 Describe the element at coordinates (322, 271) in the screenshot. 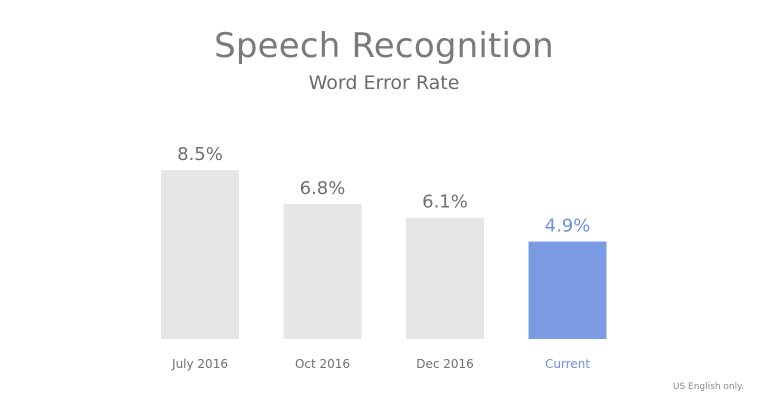

I see `bar-oct-2016` at that location.